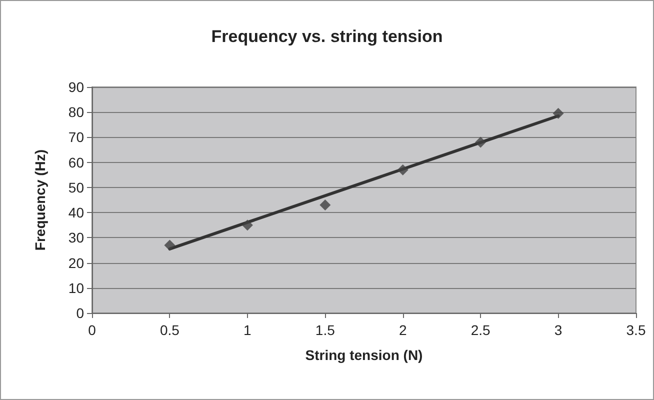 The image size is (654, 400). What do you see at coordinates (76, 238) in the screenshot?
I see `y-tick-label: 30` at bounding box center [76, 238].